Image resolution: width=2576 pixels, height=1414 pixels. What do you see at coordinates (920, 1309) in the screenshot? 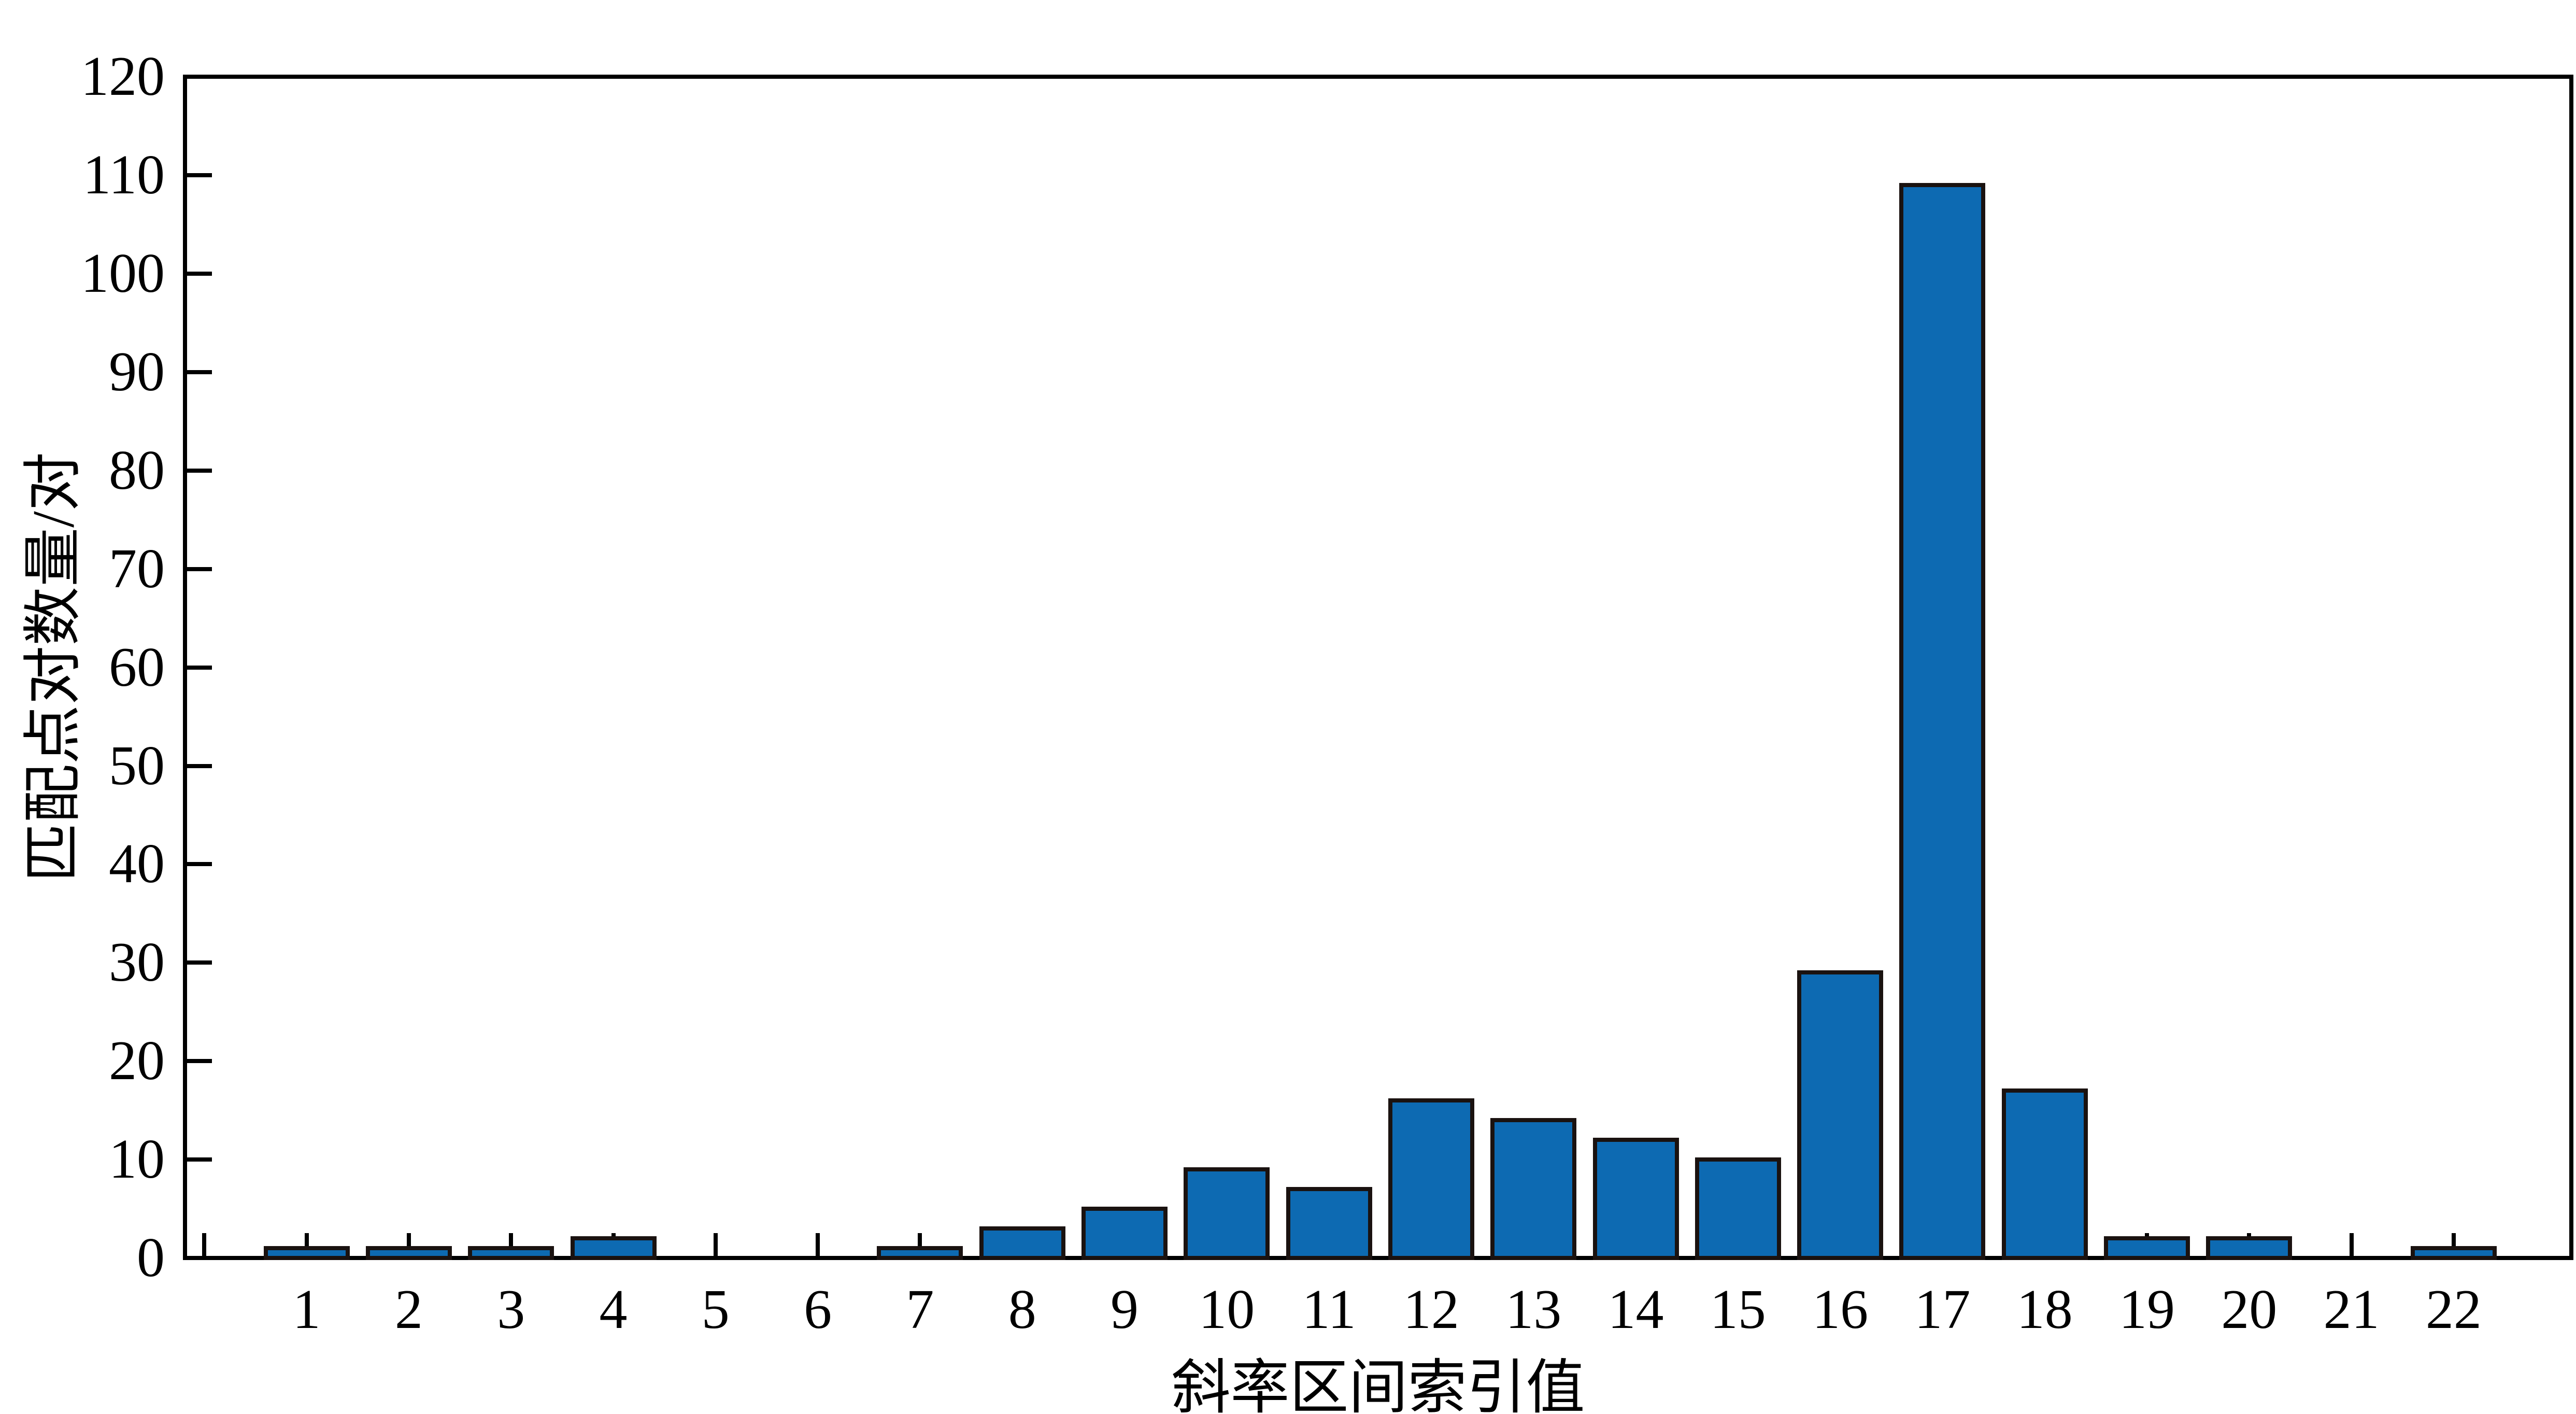
I see `x-tick-label-7: 7` at bounding box center [920, 1309].